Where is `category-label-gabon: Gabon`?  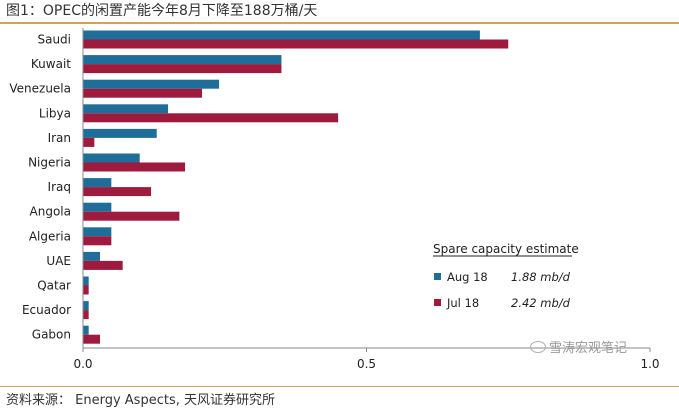 category-label-gabon: Gabon is located at coordinates (51, 335).